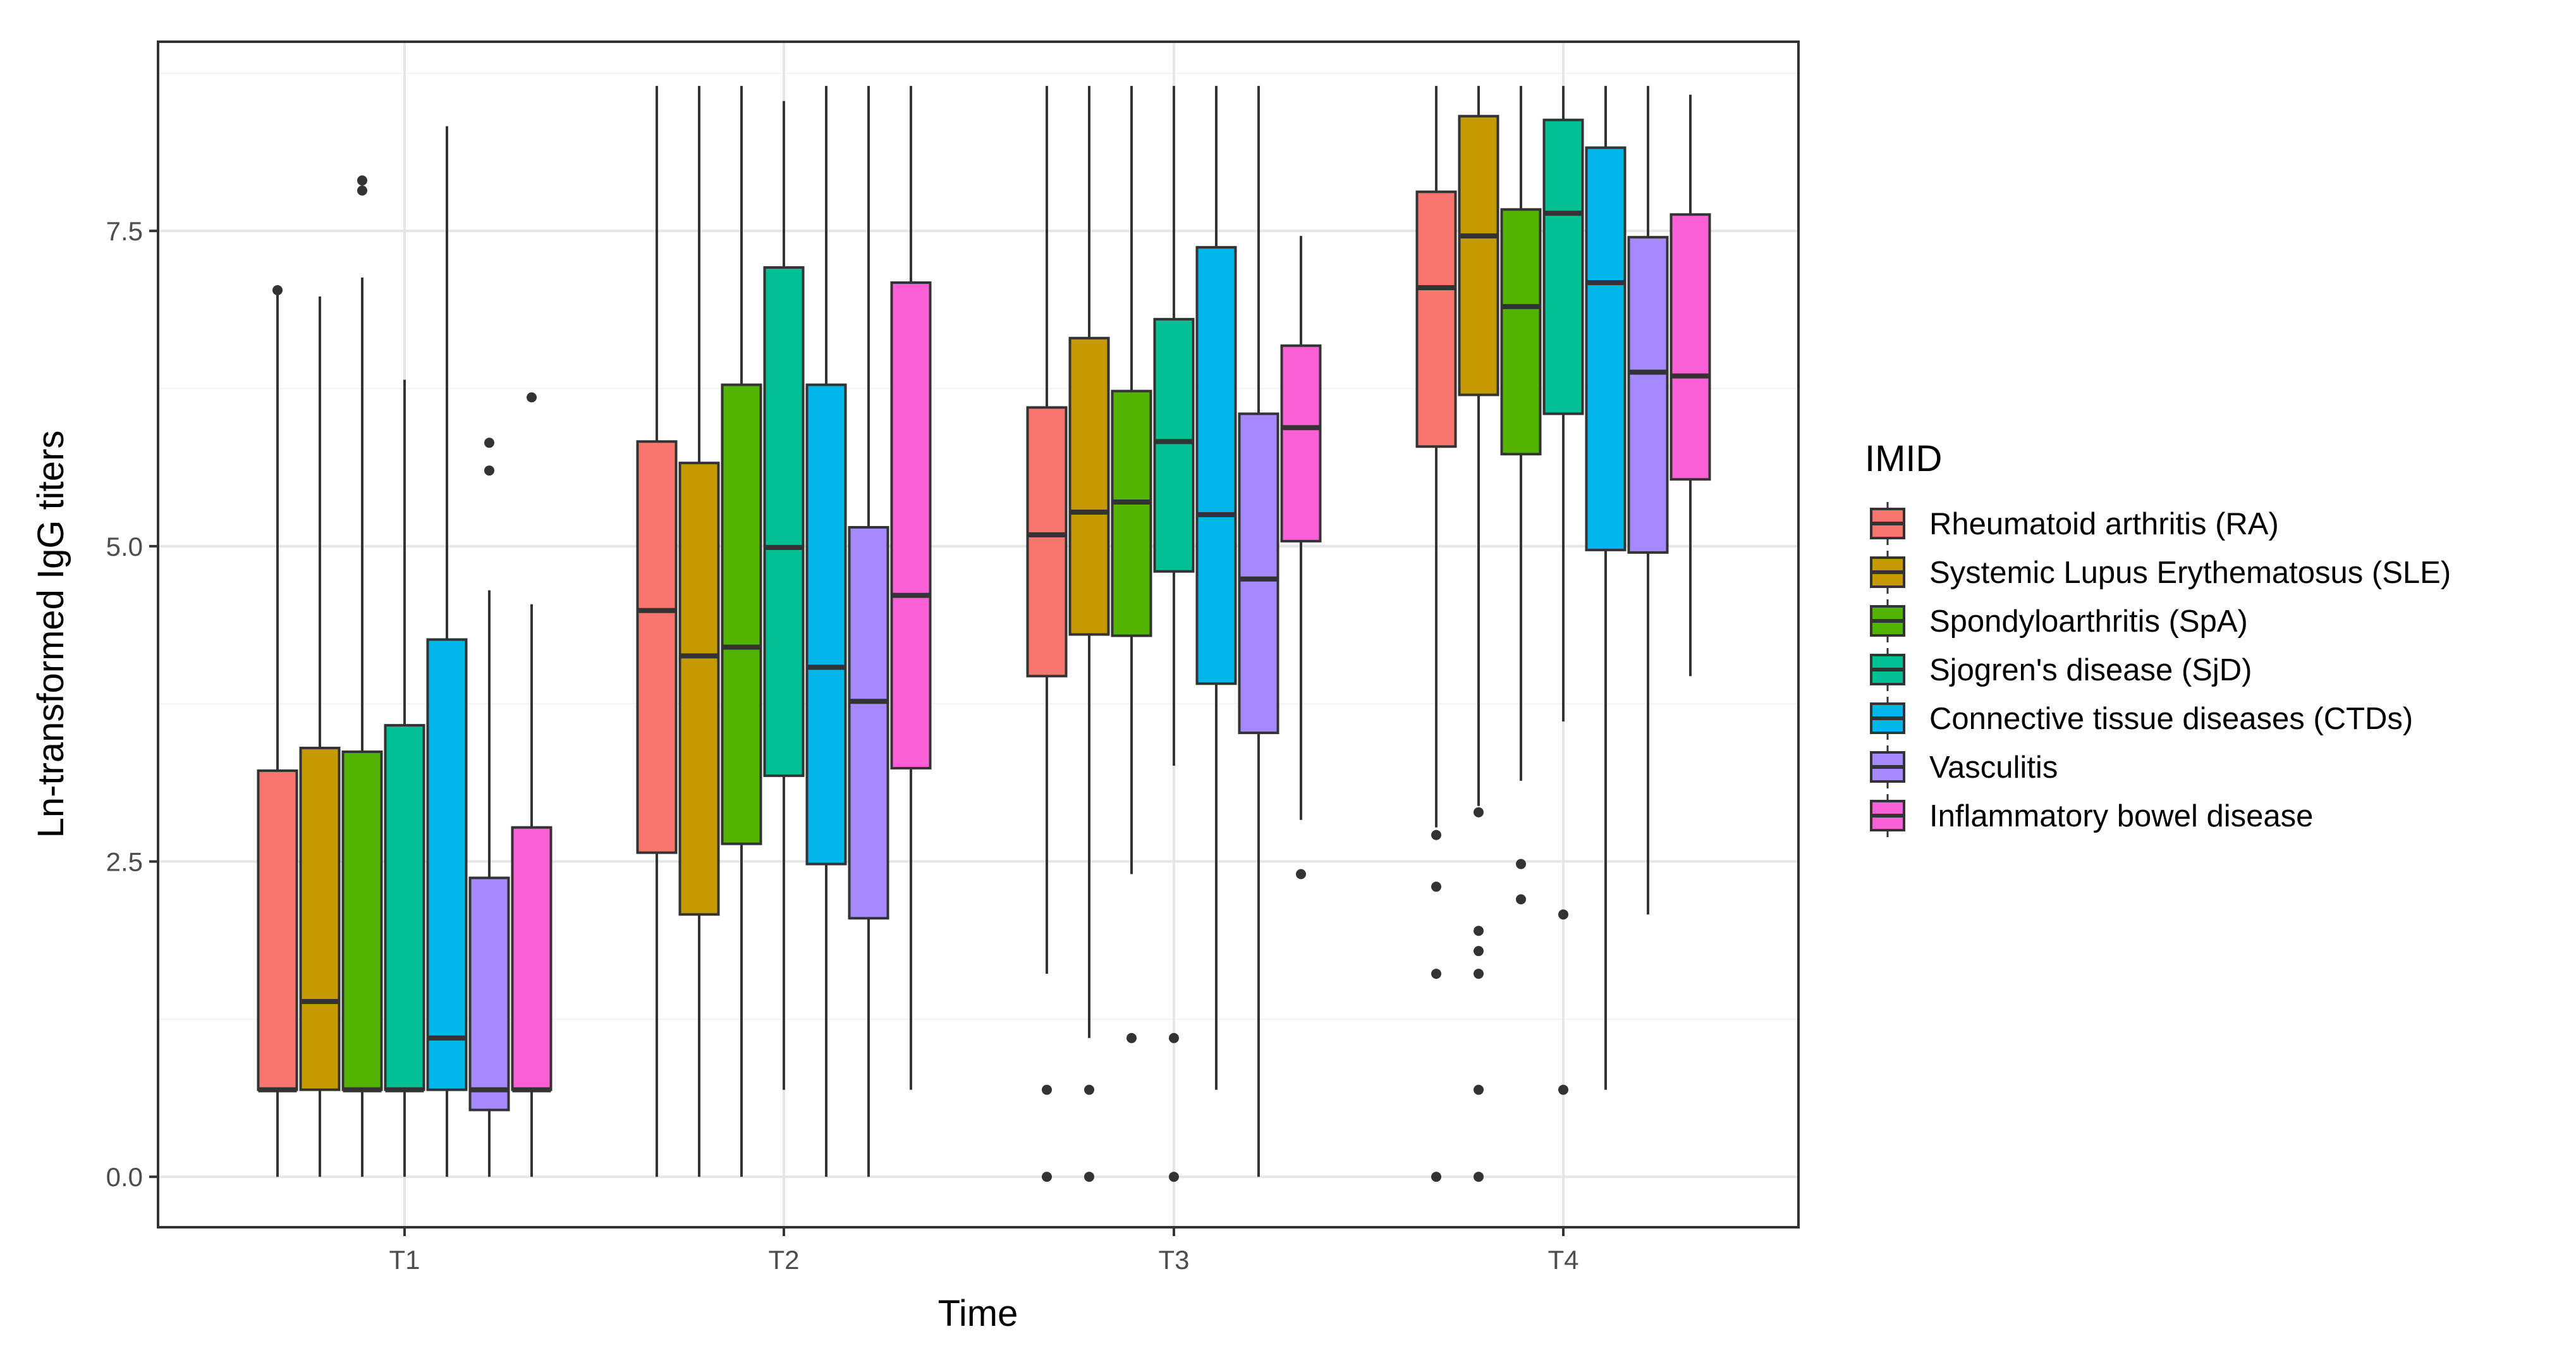 The height and width of the screenshot is (1348, 2576). I want to click on legend-label: Rheumatoid arthritis (RA), so click(2104, 524).